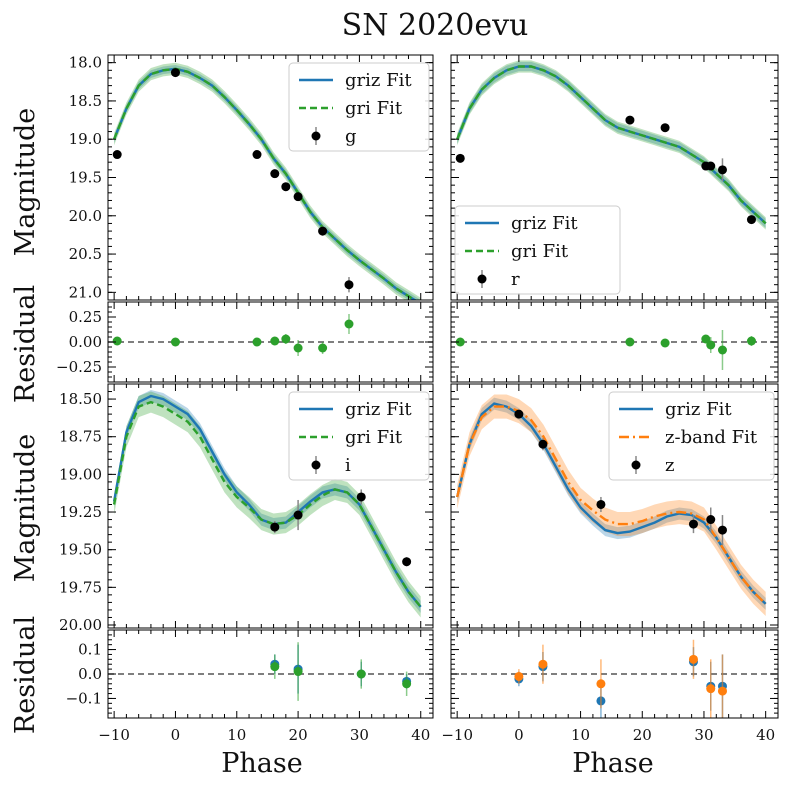  I want to click on panel-r-legend-label: r, so click(515, 279).